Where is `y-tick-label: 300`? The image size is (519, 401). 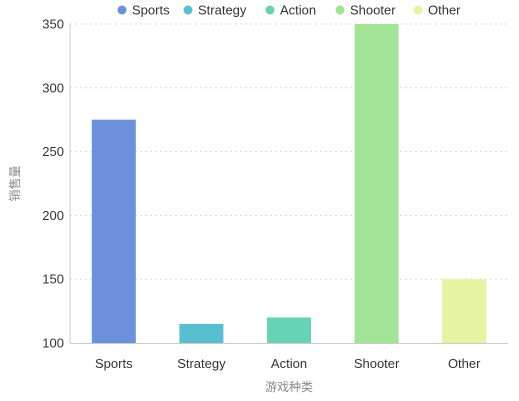 y-tick-label: 300 is located at coordinates (53, 87).